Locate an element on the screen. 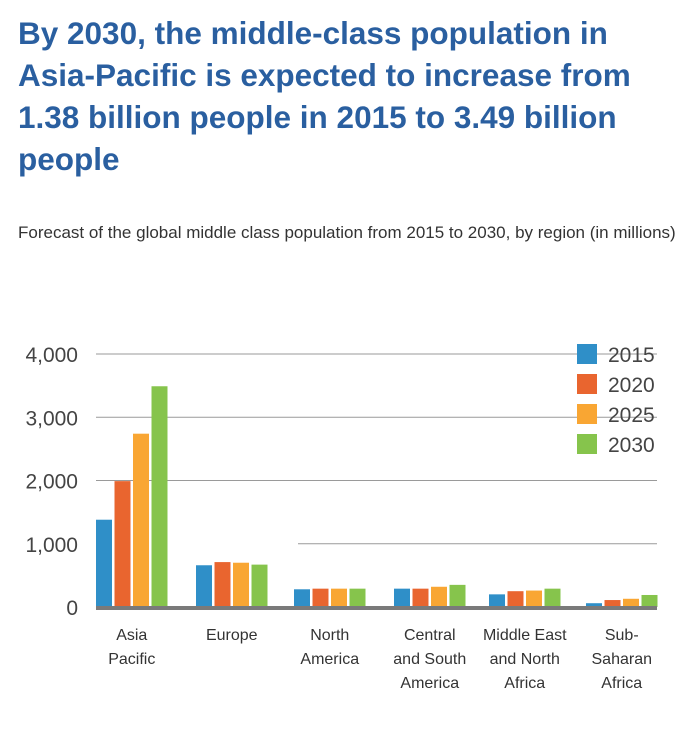  legend-label: 2020 is located at coordinates (631, 385).